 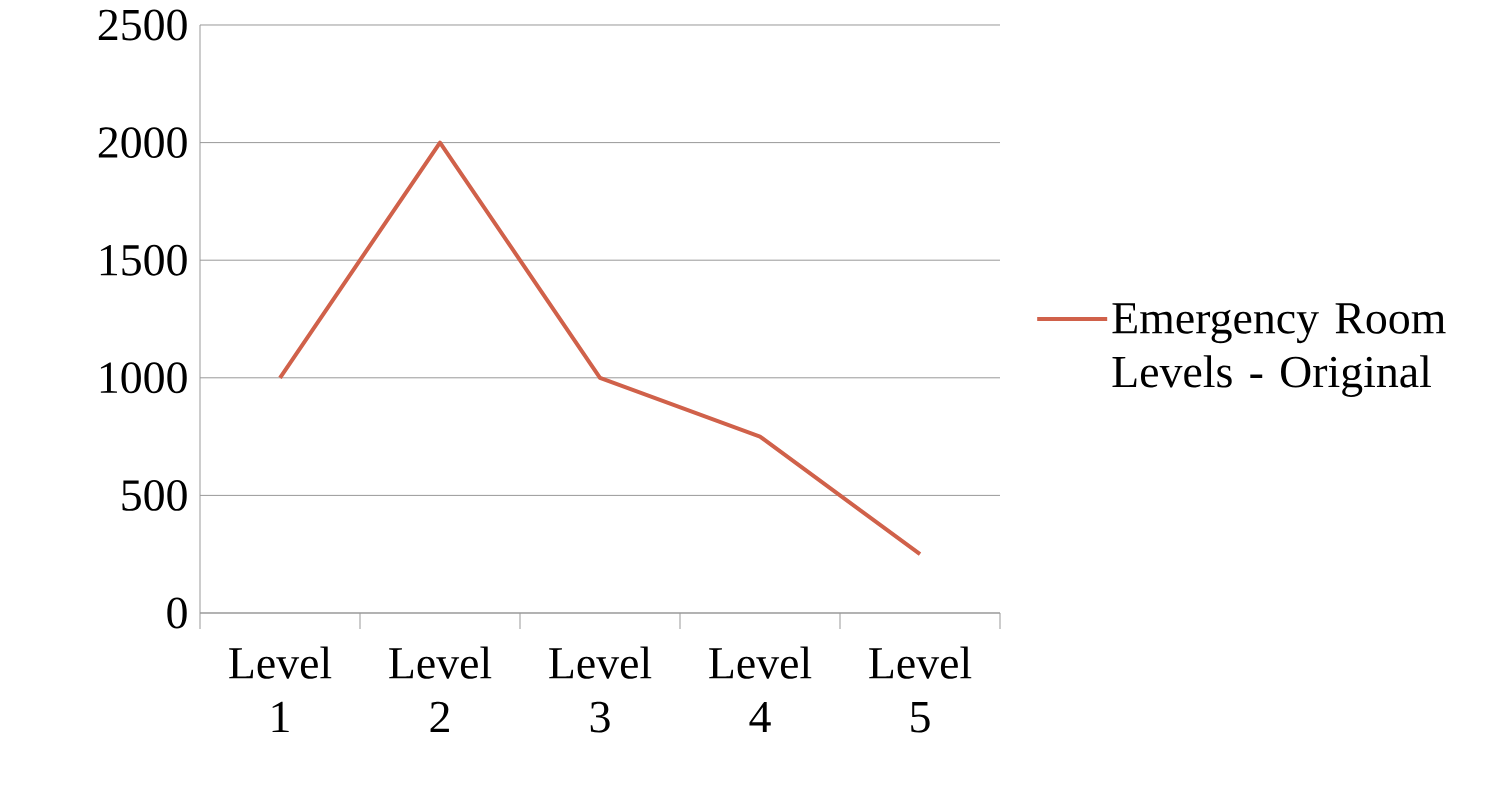 I want to click on y-tick-label: 1500, so click(x=143, y=260).